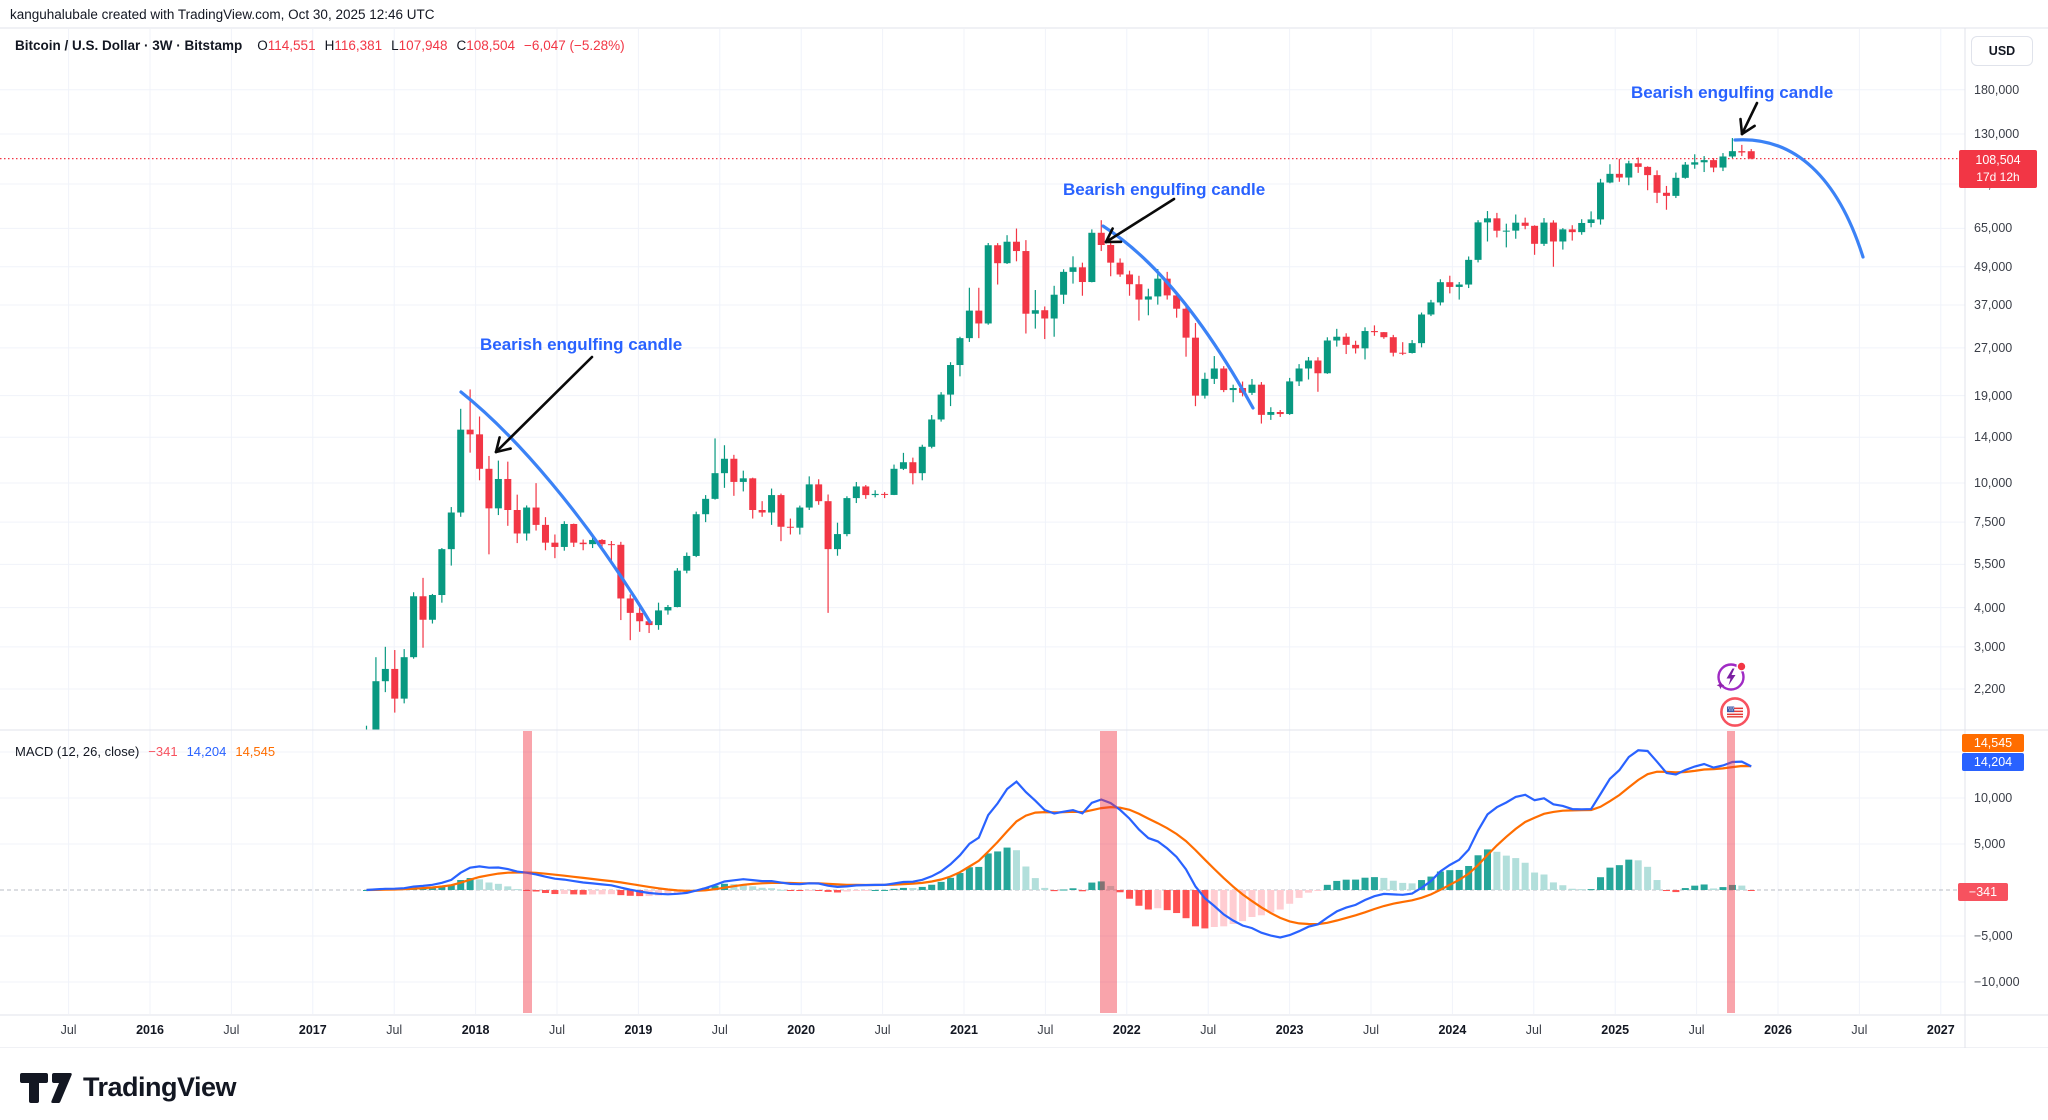 This screenshot has height=1120, width=2048. I want to click on time-tick-label: 2019, so click(638, 1030).